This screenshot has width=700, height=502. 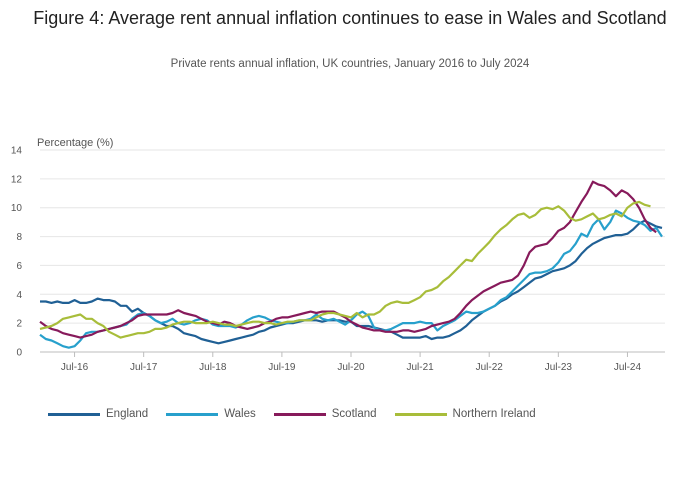 I want to click on legend-item-england: England, so click(x=98, y=414).